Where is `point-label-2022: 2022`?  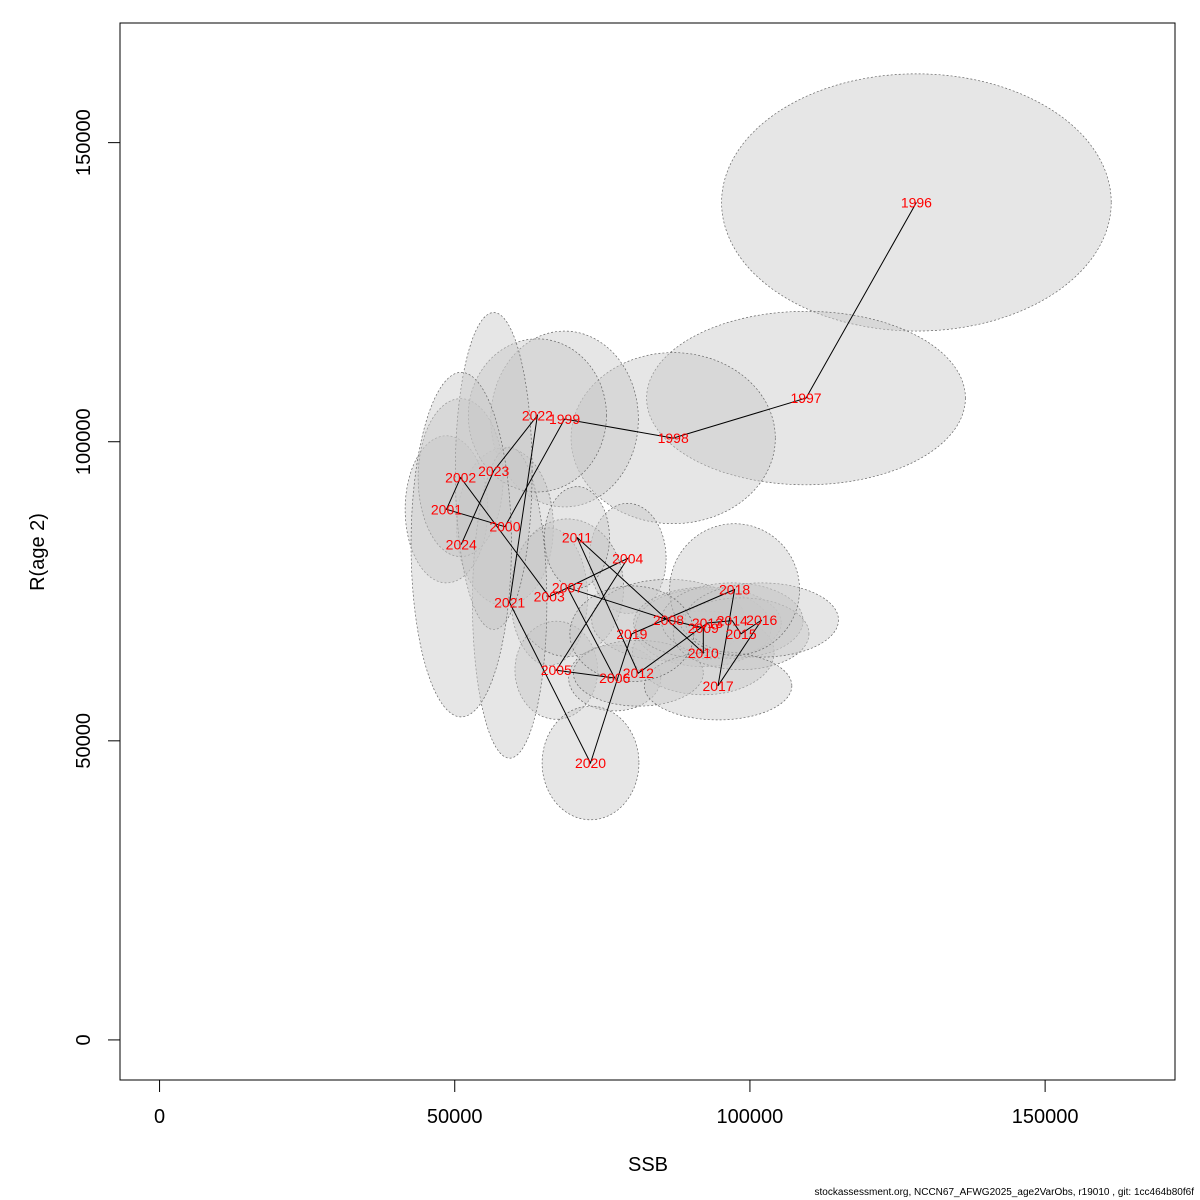
point-label-2022: 2022 is located at coordinates (537, 415).